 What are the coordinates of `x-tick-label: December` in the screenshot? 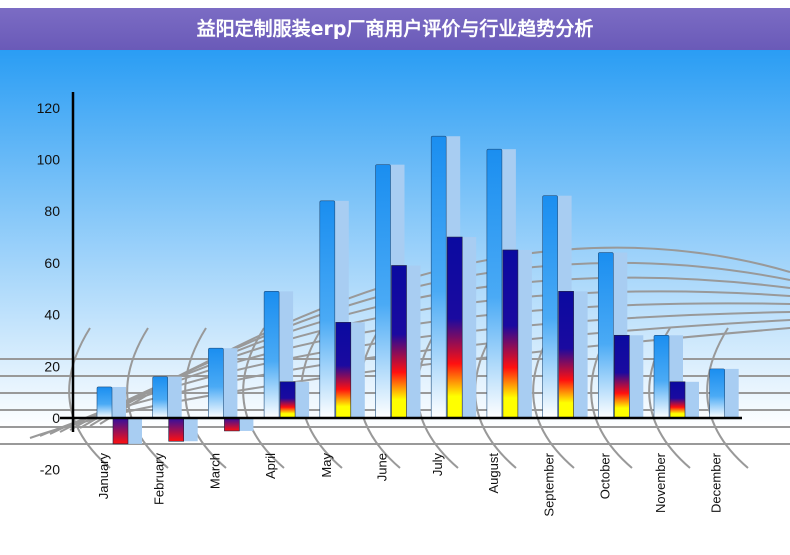 It's located at (716, 482).